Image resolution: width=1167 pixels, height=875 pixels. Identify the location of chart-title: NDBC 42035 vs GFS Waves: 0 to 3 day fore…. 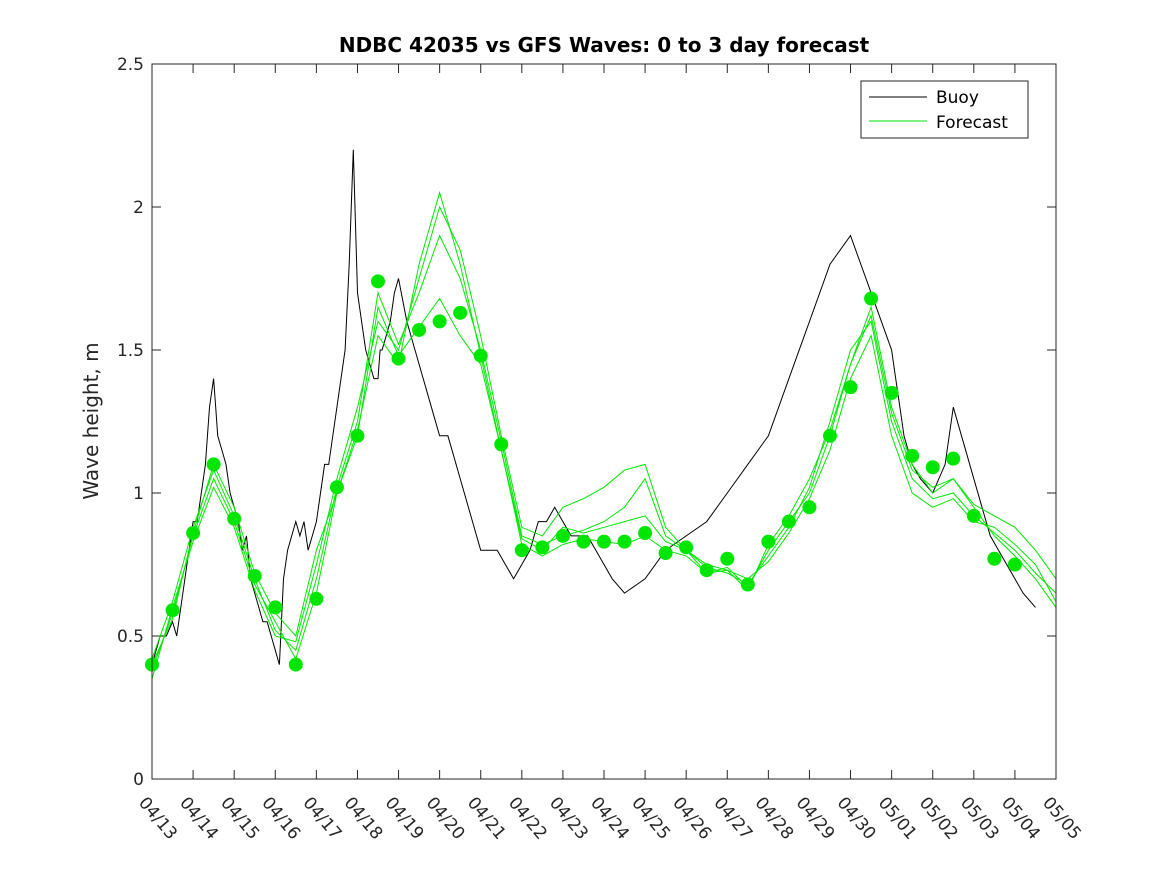
(604, 45).